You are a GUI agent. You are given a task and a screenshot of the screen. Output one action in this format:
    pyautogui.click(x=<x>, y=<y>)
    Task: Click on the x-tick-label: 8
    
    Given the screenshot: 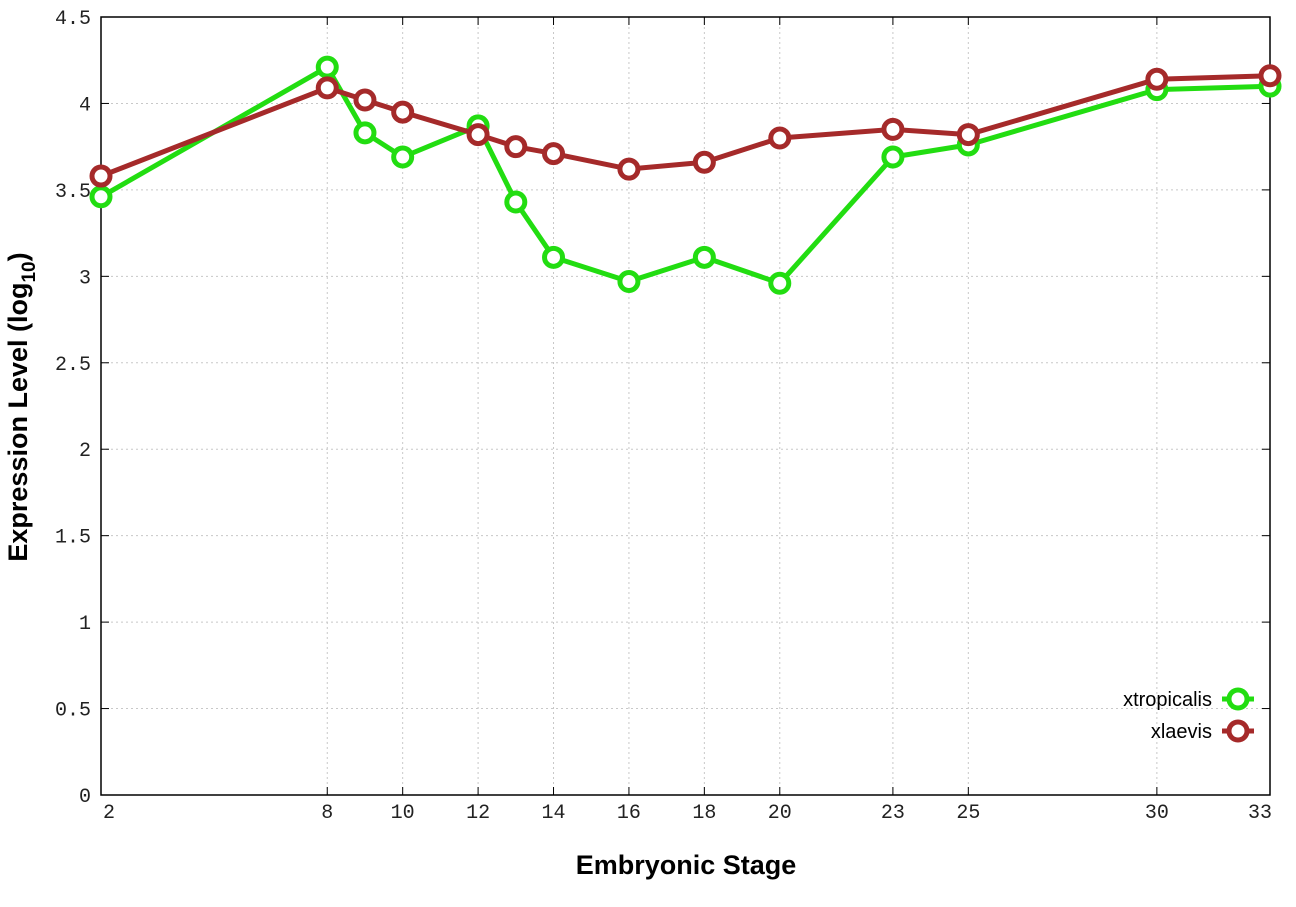 What is the action you would take?
    pyautogui.click(x=327, y=813)
    